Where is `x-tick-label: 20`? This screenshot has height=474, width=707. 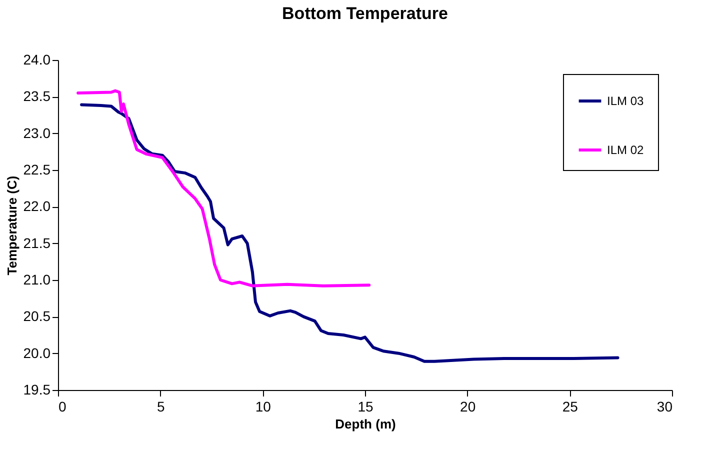 x-tick-label: 20 is located at coordinates (468, 406).